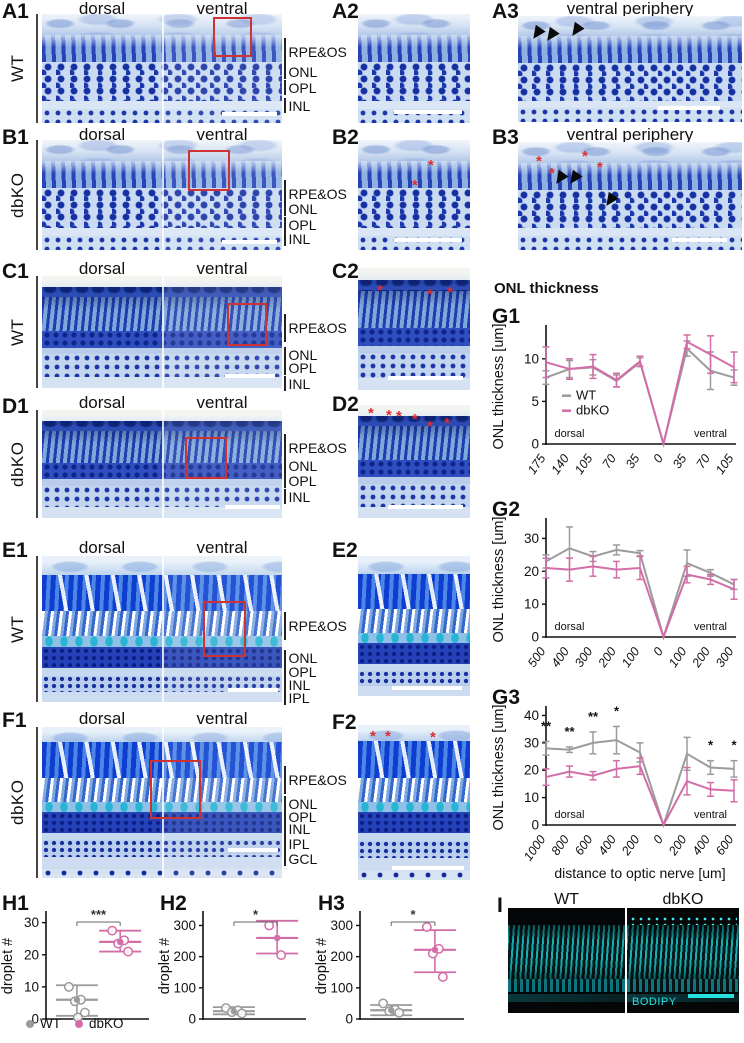  I want to click on svg-text: 175, so click(536, 464).